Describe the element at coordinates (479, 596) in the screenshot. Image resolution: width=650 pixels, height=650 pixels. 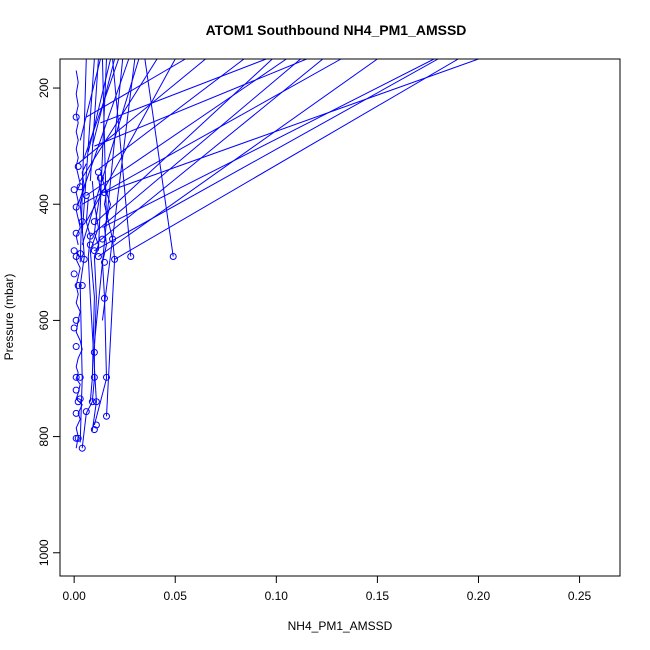
I see `x-tick-label-5: 0.20` at that location.